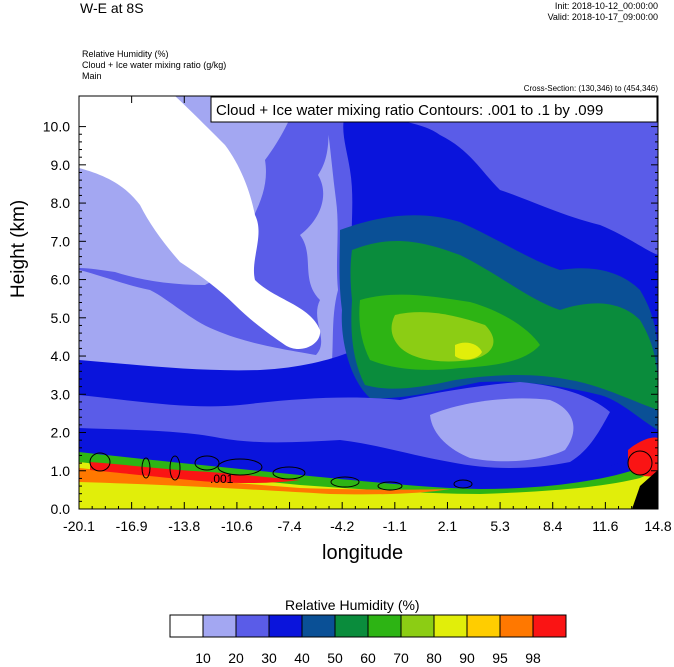 This screenshot has width=674, height=667. What do you see at coordinates (352, 605) in the screenshot?
I see `colorbar-title: Relative Humidity (%)` at bounding box center [352, 605].